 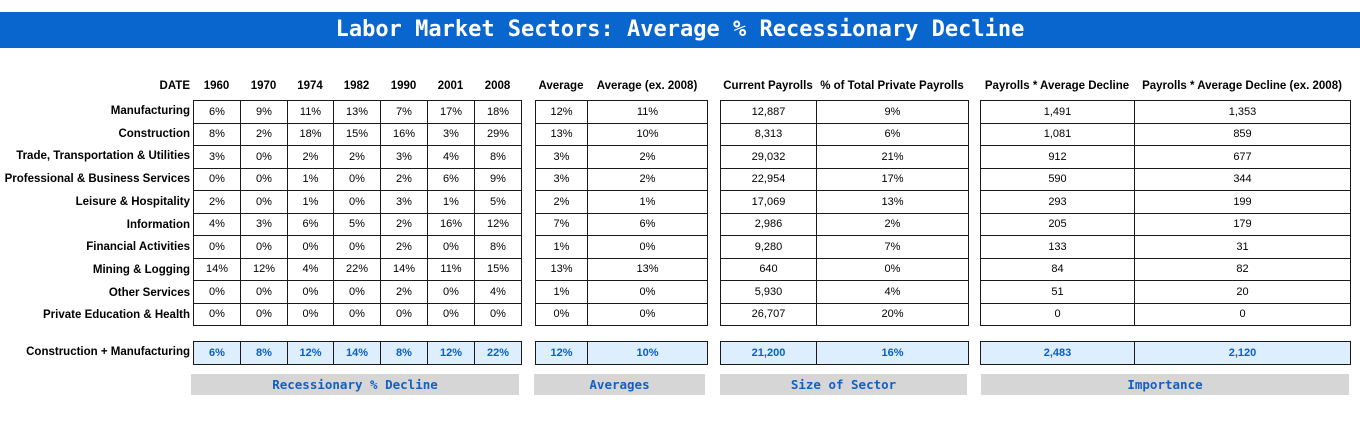 I want to click on table-cell: 1,491, so click(x=1057, y=112).